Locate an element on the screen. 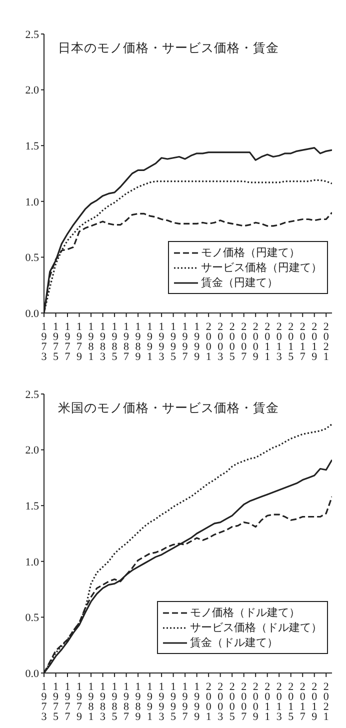 The image size is (346, 728). legend-label: 賃金（円建て） is located at coordinates (239, 282).